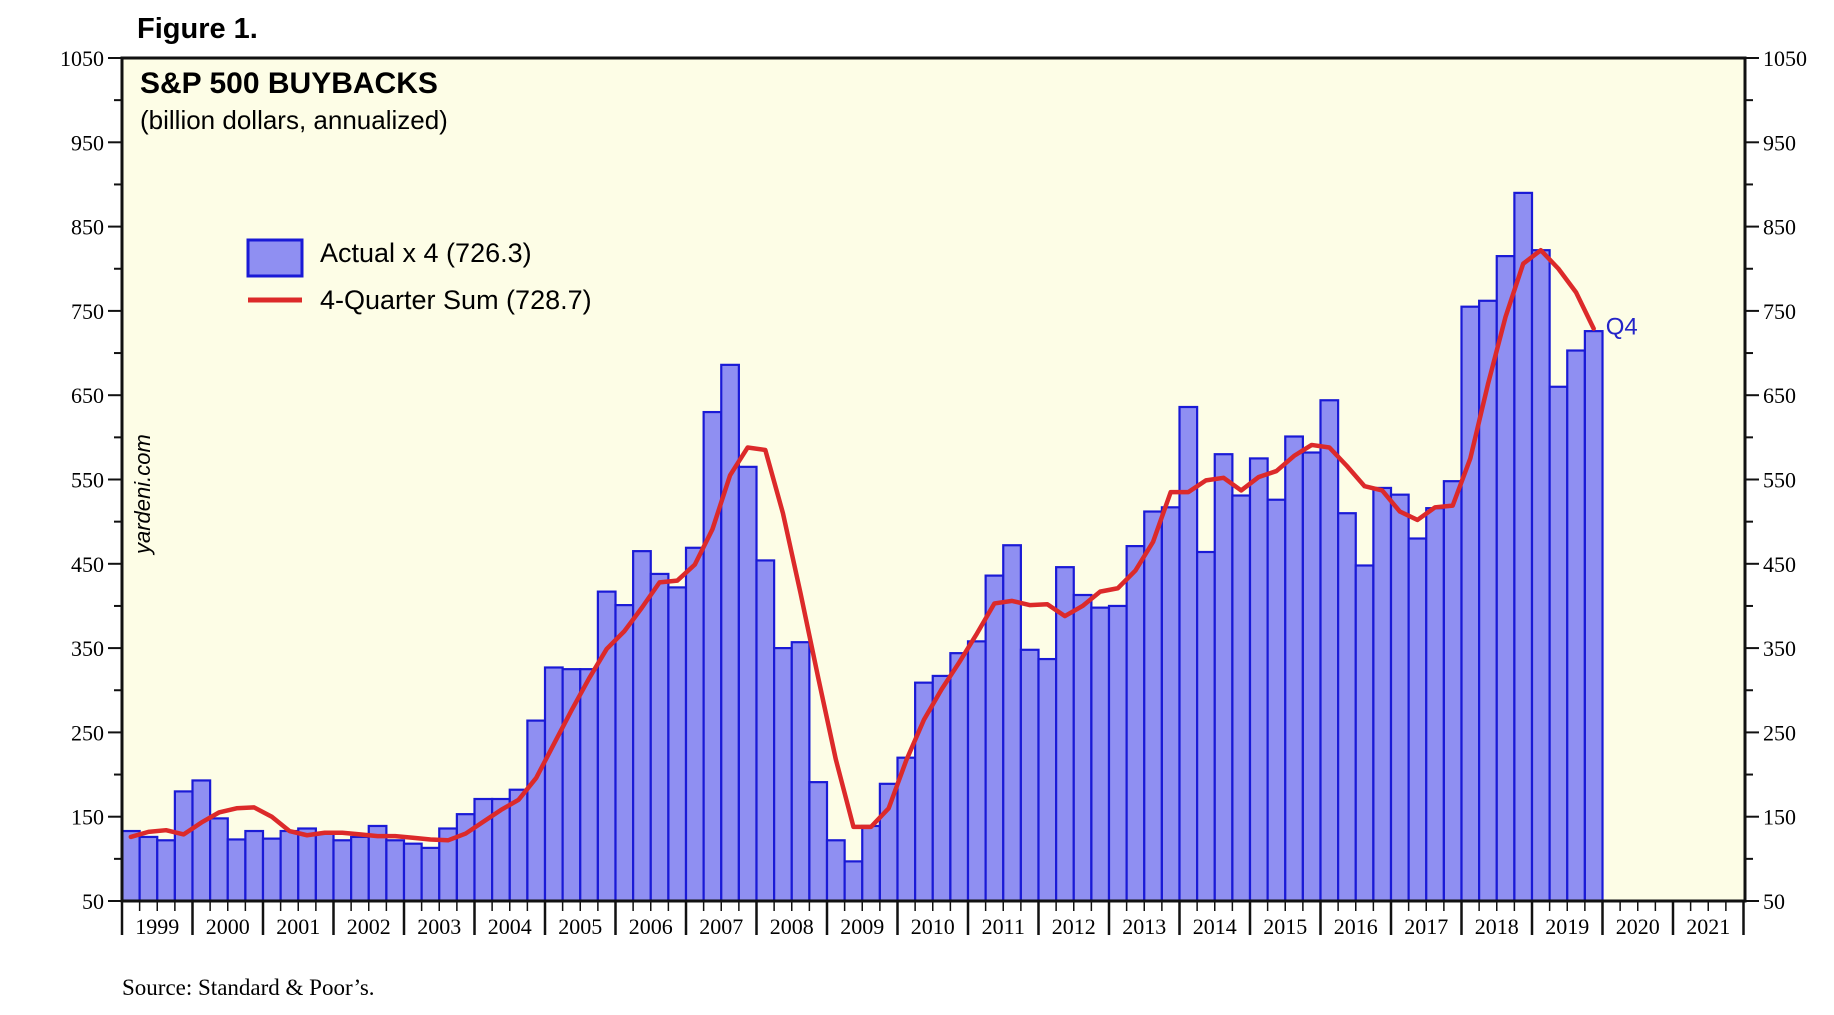  I want to click on x-tick-label: 2014, so click(1215, 926).